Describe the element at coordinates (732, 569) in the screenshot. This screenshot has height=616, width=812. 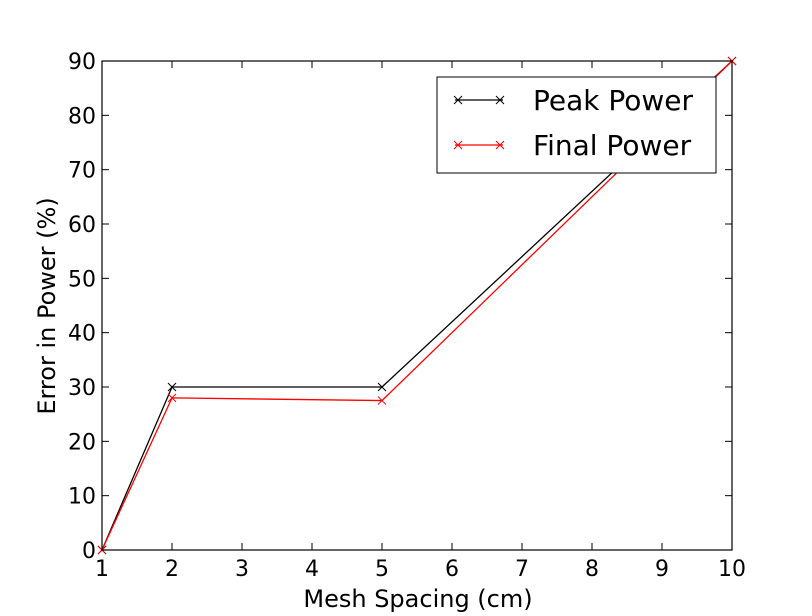
I see `x-tick-label-9: 10` at that location.